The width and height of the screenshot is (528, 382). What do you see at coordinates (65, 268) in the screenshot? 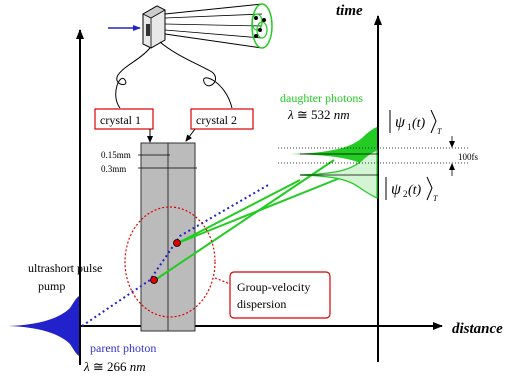
I see `pulse-label-line1: ultrashort pulse` at bounding box center [65, 268].